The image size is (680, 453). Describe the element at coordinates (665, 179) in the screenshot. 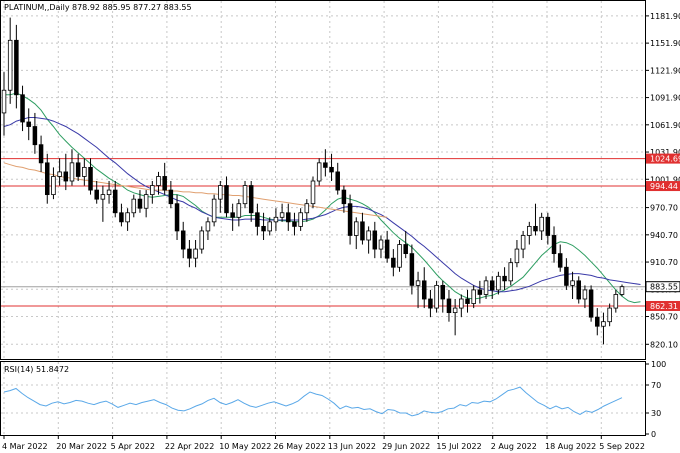

I see `price-tick-label: 1001.90` at that location.